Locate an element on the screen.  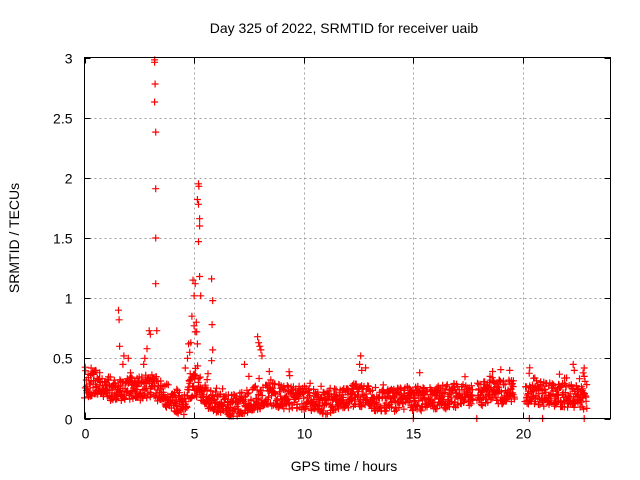
x-tick-label: 10 is located at coordinates (305, 434).